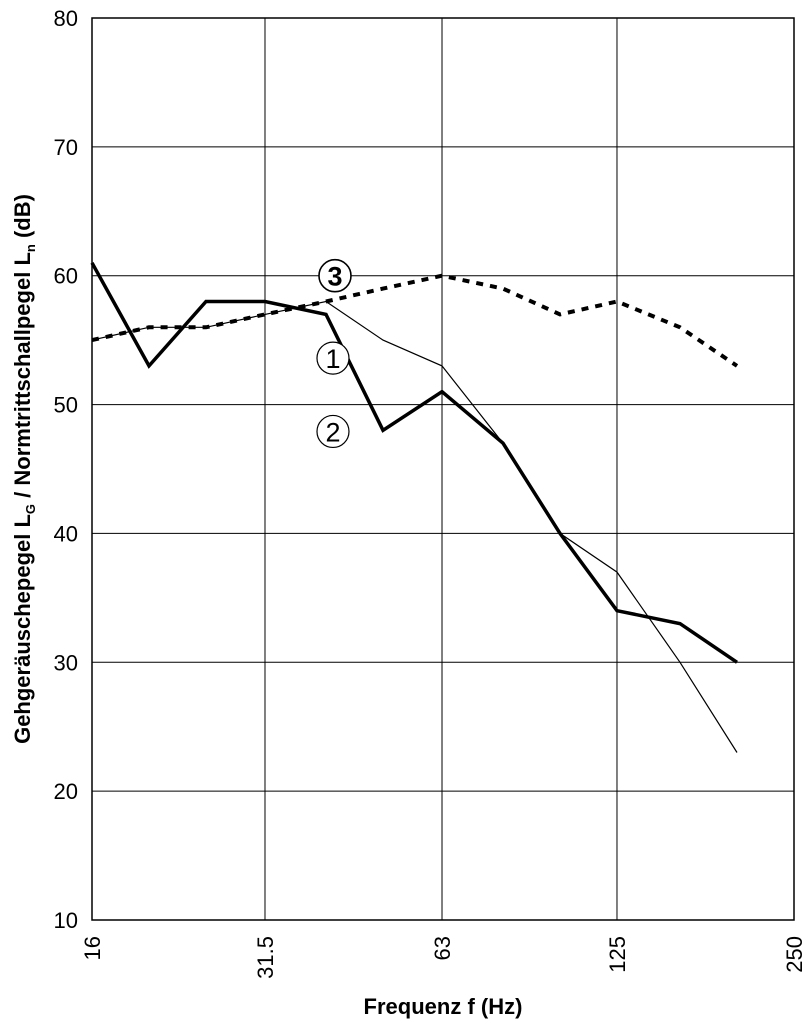 Image resolution: width=805 pixels, height=1024 pixels. What do you see at coordinates (66, 405) in the screenshot?
I see `y-tick-label: 50` at bounding box center [66, 405].